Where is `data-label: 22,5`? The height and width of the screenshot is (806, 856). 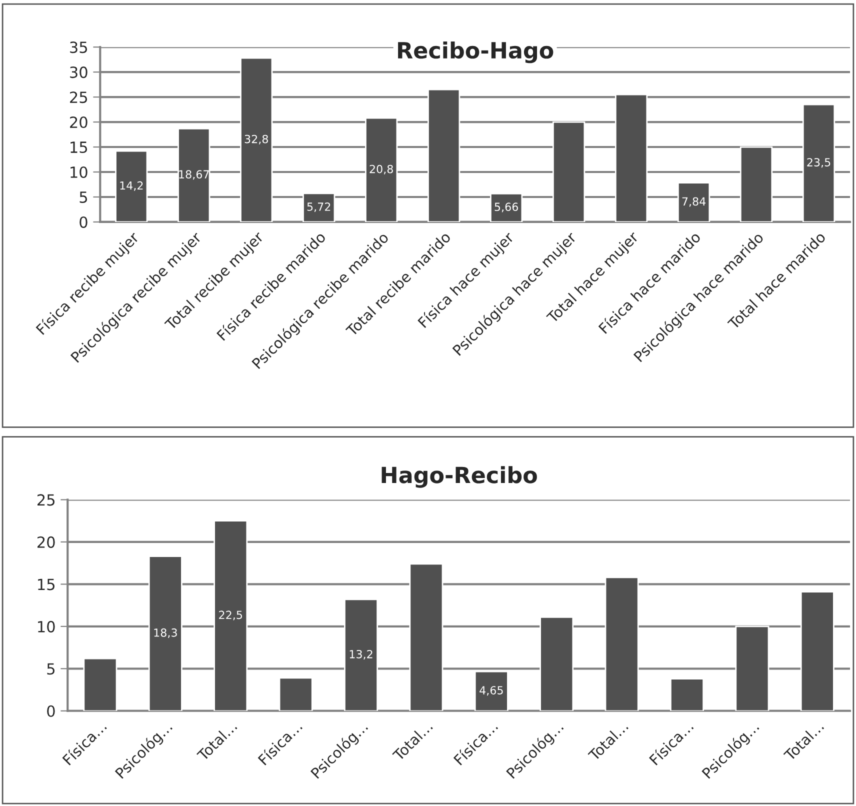
data-label: 22,5 is located at coordinates (230, 615).